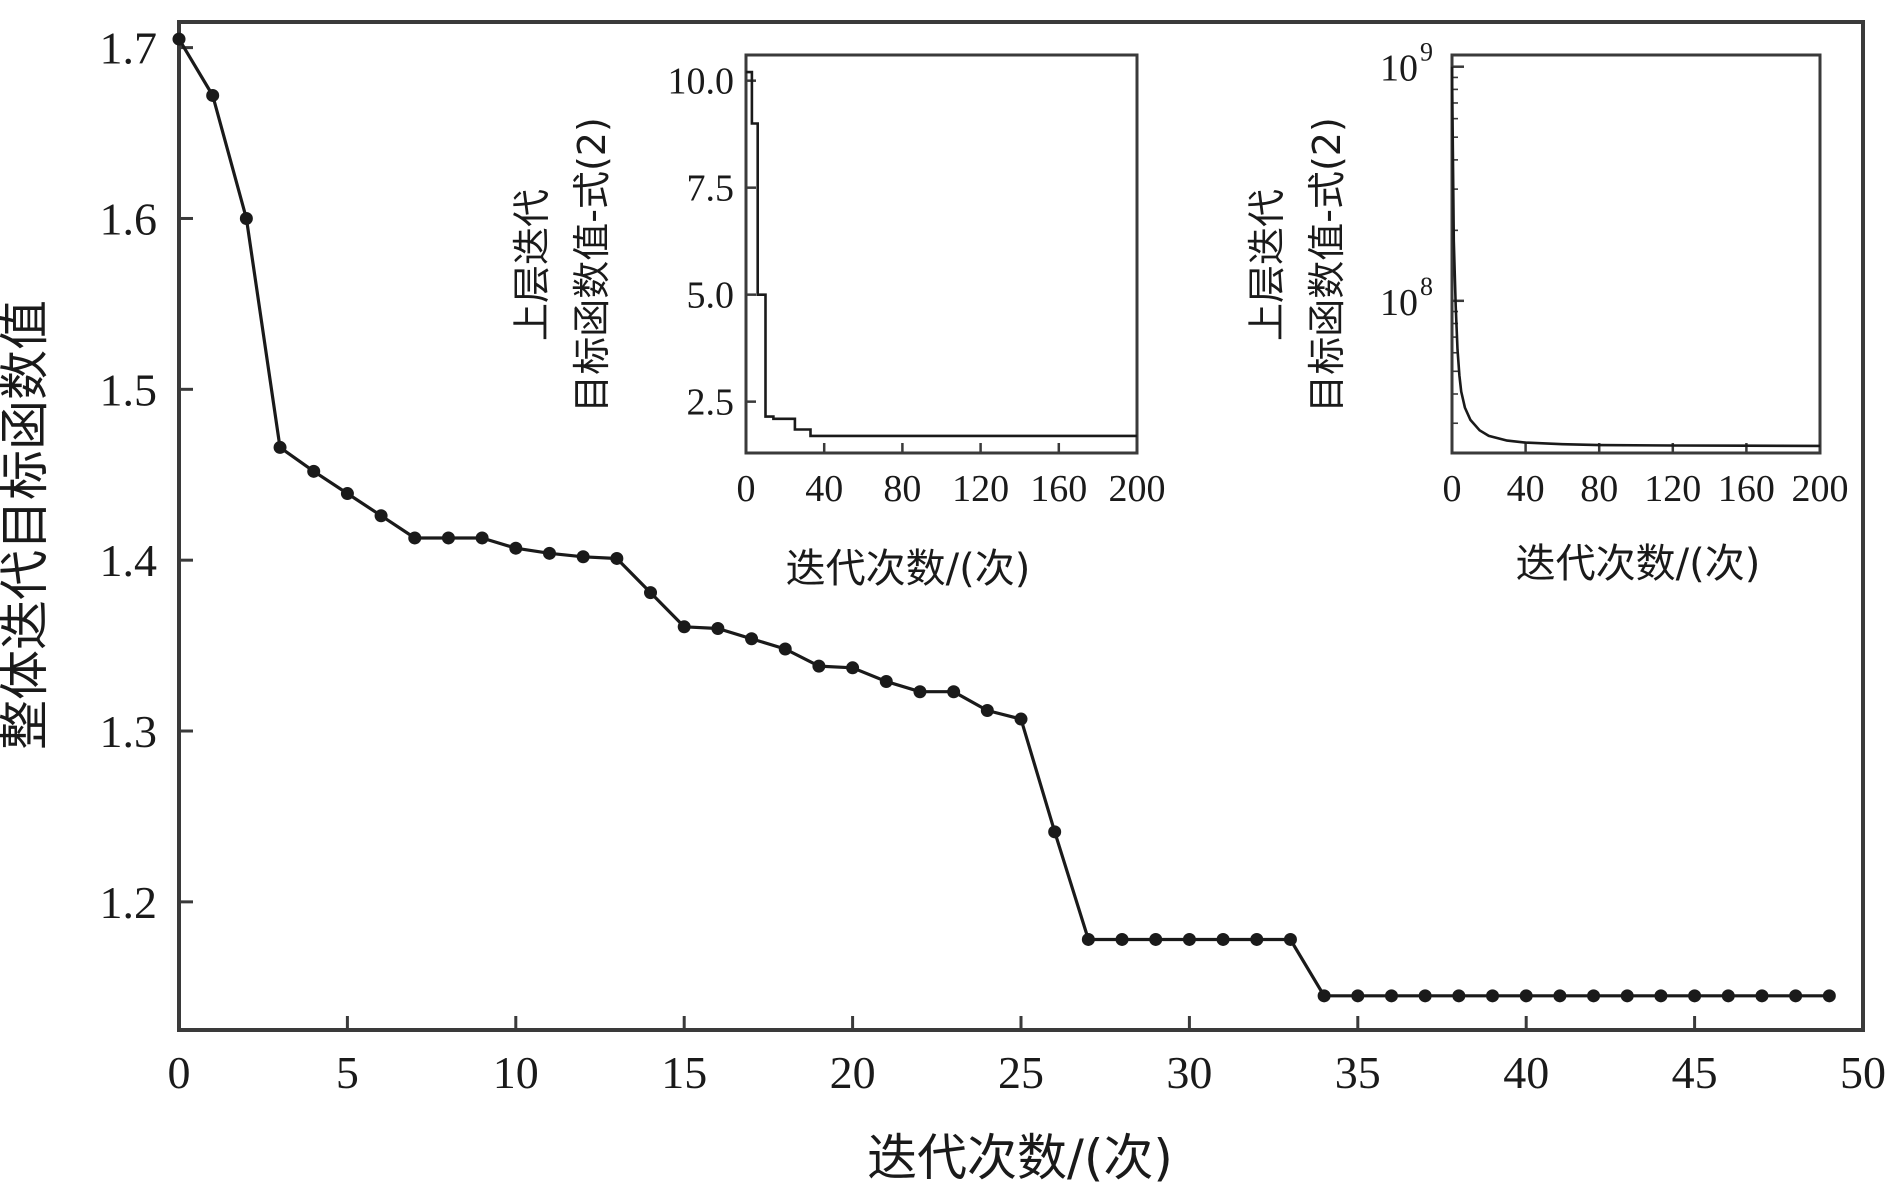  I want to click on inset2-x-tick-label: 0, so click(1452, 489).